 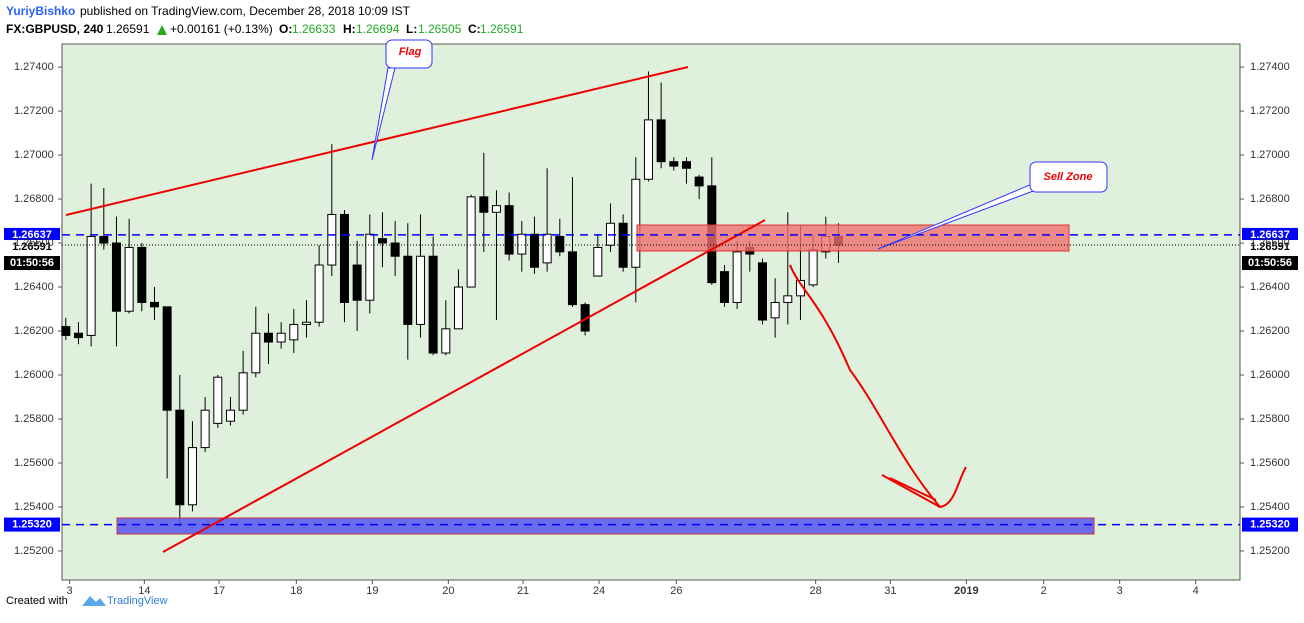 What do you see at coordinates (34, 199) in the screenshot?
I see `y-tick-label: 1.26800` at bounding box center [34, 199].